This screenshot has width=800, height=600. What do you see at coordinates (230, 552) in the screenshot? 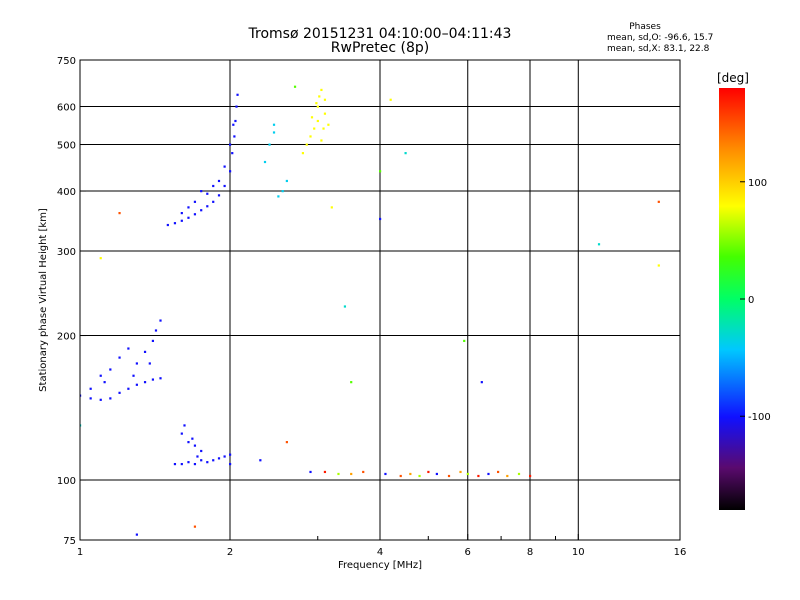
I see `x-tick-label: 2` at bounding box center [230, 552].